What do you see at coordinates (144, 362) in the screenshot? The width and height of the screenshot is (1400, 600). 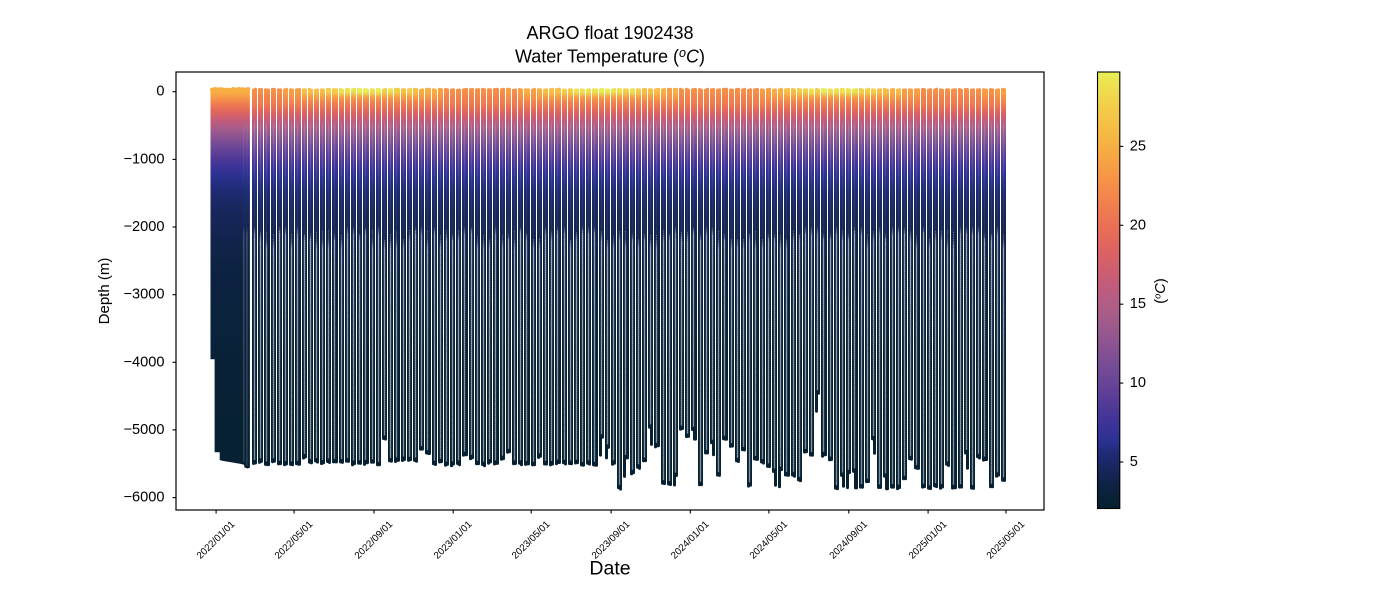 I see `svg-text: −4000` at bounding box center [144, 362].